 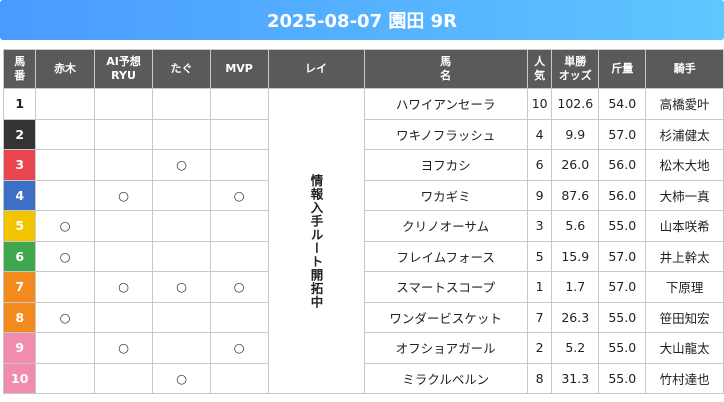 I want to click on header-tagu: たぐ, so click(x=181, y=69).